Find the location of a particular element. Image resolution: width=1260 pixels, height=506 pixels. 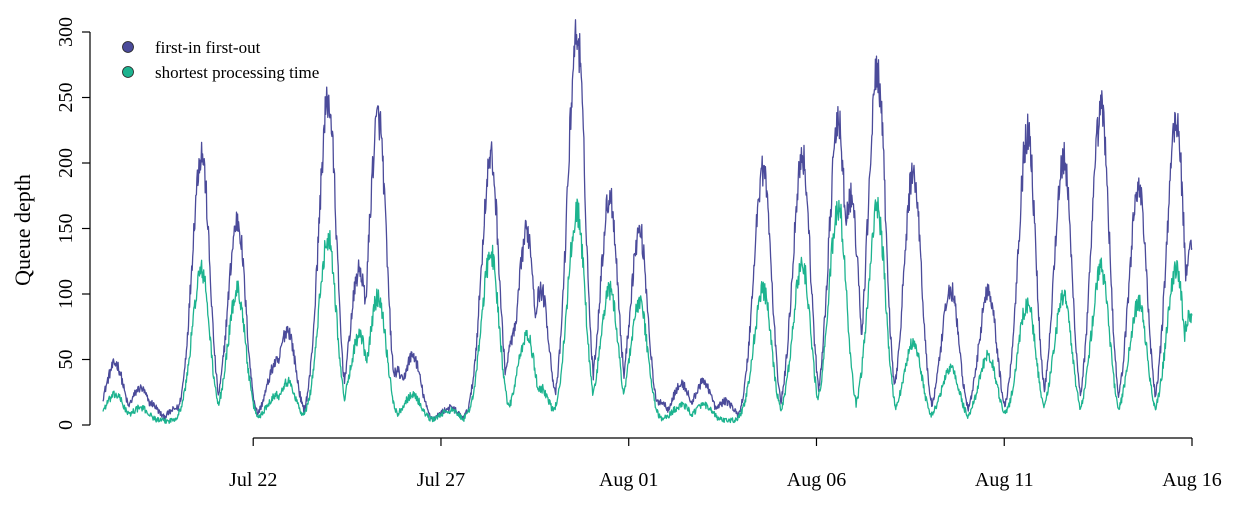

y-axis: 0 50 100 150 200 250 300 is located at coordinates (73, 223).